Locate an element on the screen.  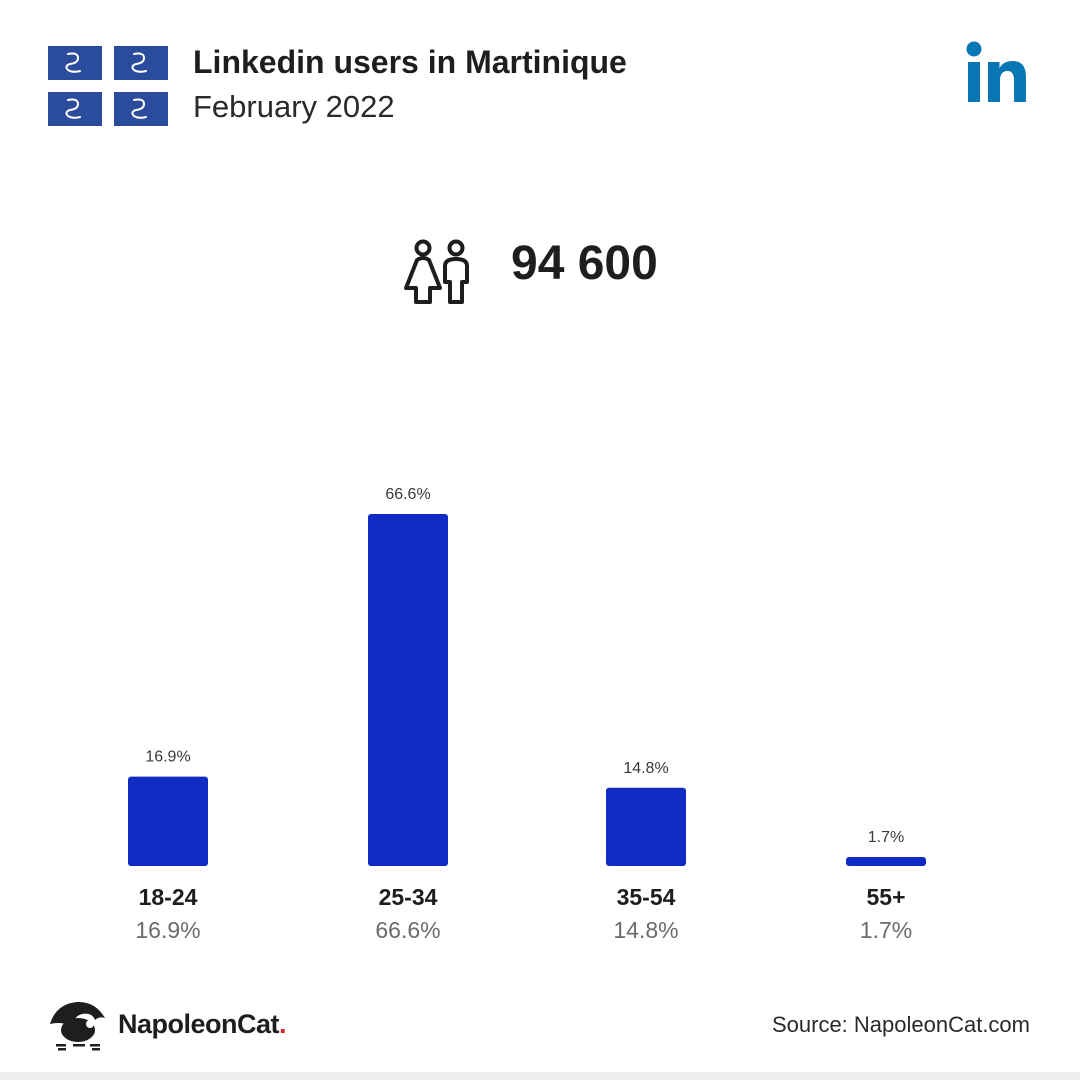
bar-value-label: 14.8% is located at coordinates (645, 768).